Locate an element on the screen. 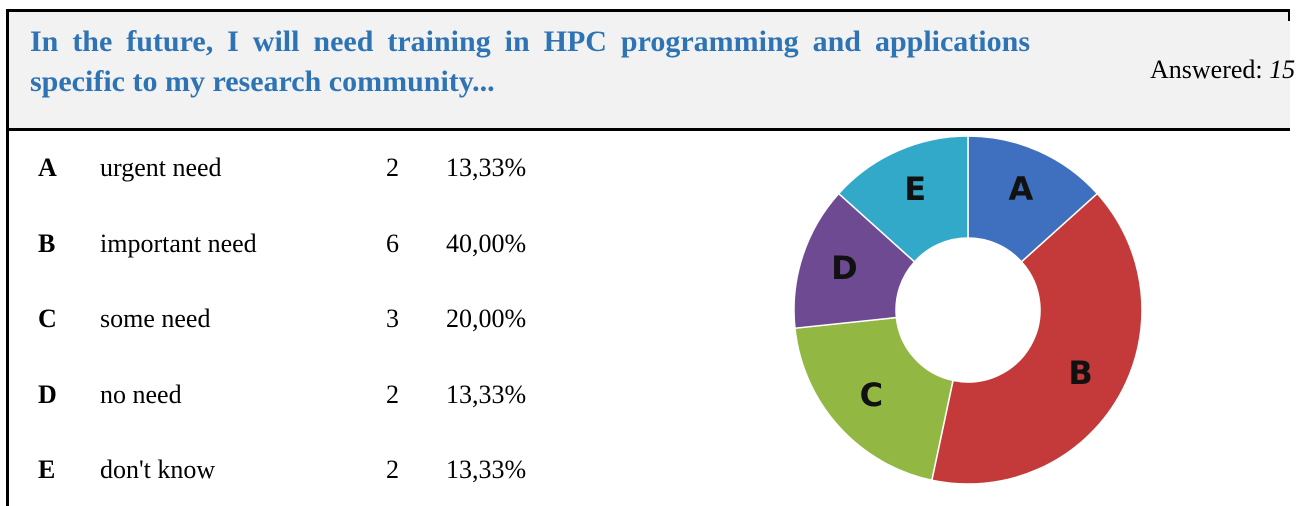 The height and width of the screenshot is (506, 1299). answer-percent: 20,00% is located at coordinates (486, 318).